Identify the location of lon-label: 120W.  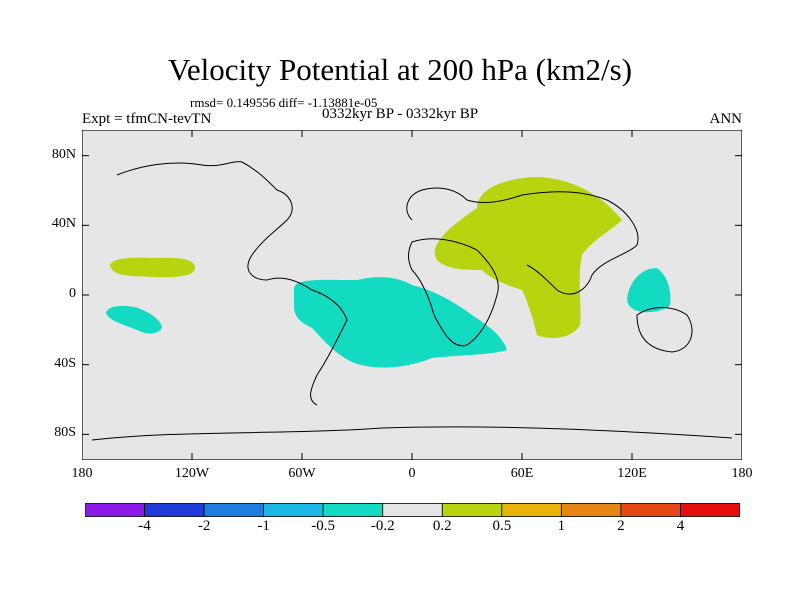
(192, 473).